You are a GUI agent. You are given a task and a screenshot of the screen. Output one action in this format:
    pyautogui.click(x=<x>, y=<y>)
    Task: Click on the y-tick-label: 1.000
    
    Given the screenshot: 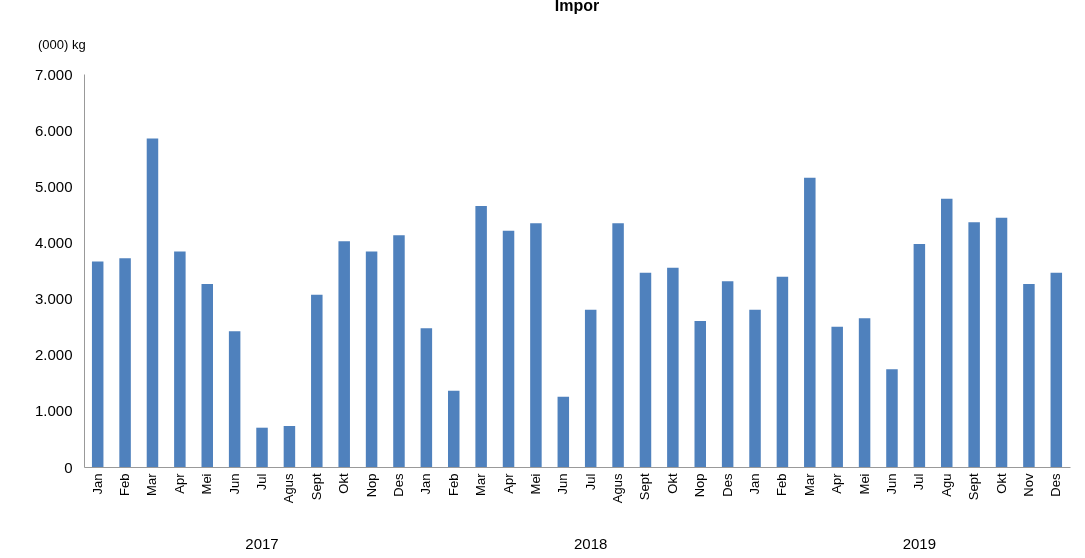 What is the action you would take?
    pyautogui.click(x=53, y=411)
    